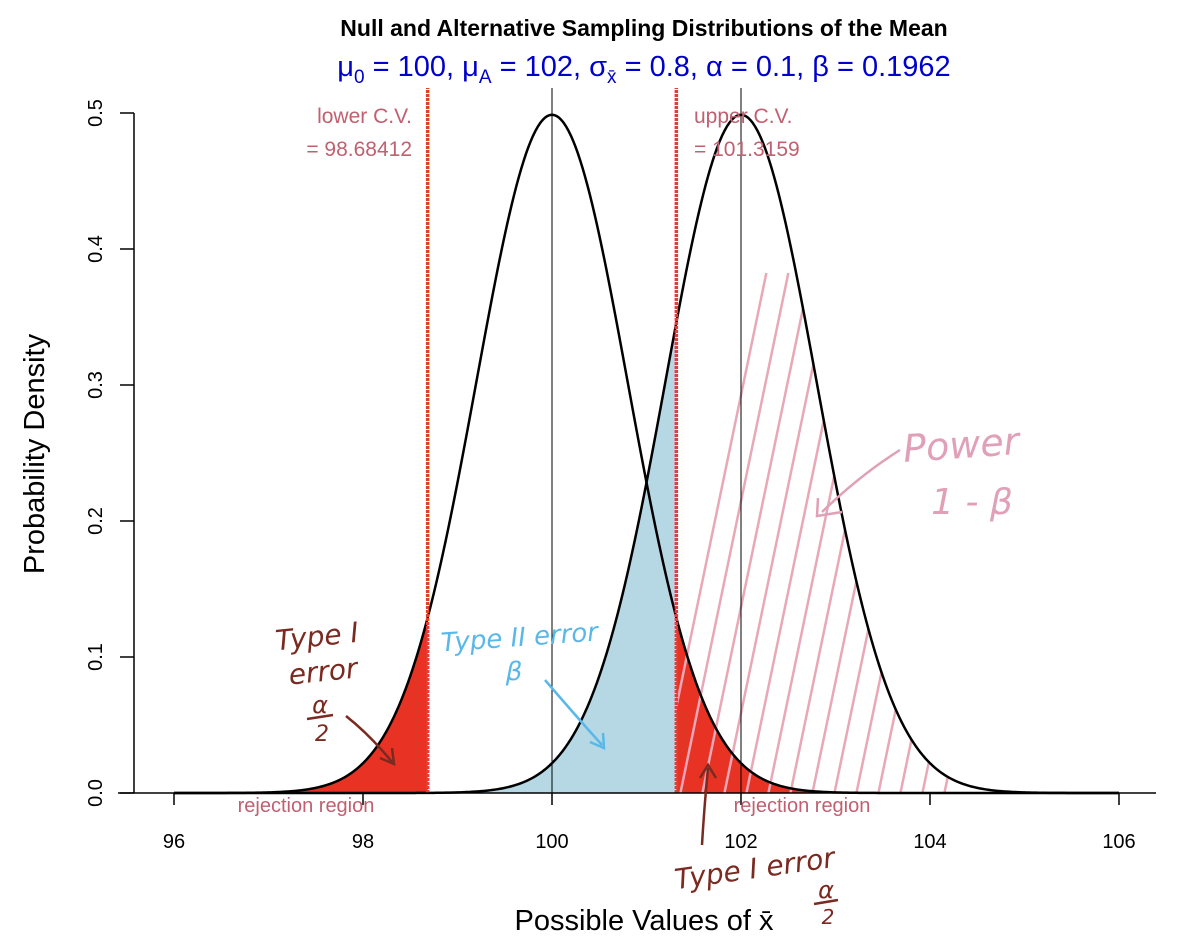  I want to click on y-tick-label: 0.4, so click(96, 249).